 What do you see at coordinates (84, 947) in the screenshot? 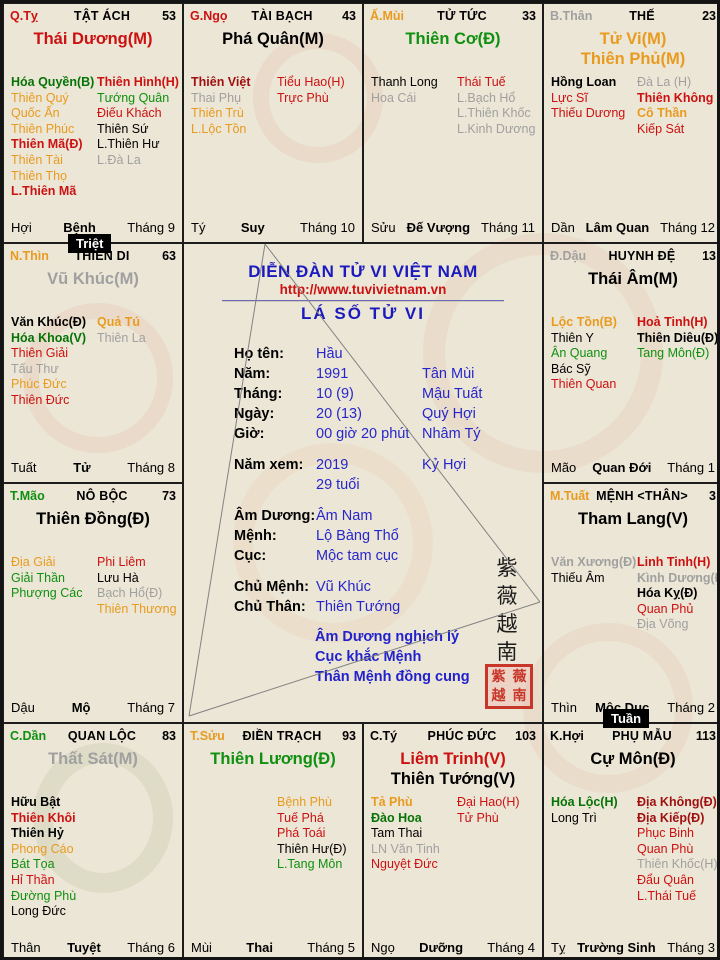
I see `life-stage-label: Tuyệt` at bounding box center [84, 947].